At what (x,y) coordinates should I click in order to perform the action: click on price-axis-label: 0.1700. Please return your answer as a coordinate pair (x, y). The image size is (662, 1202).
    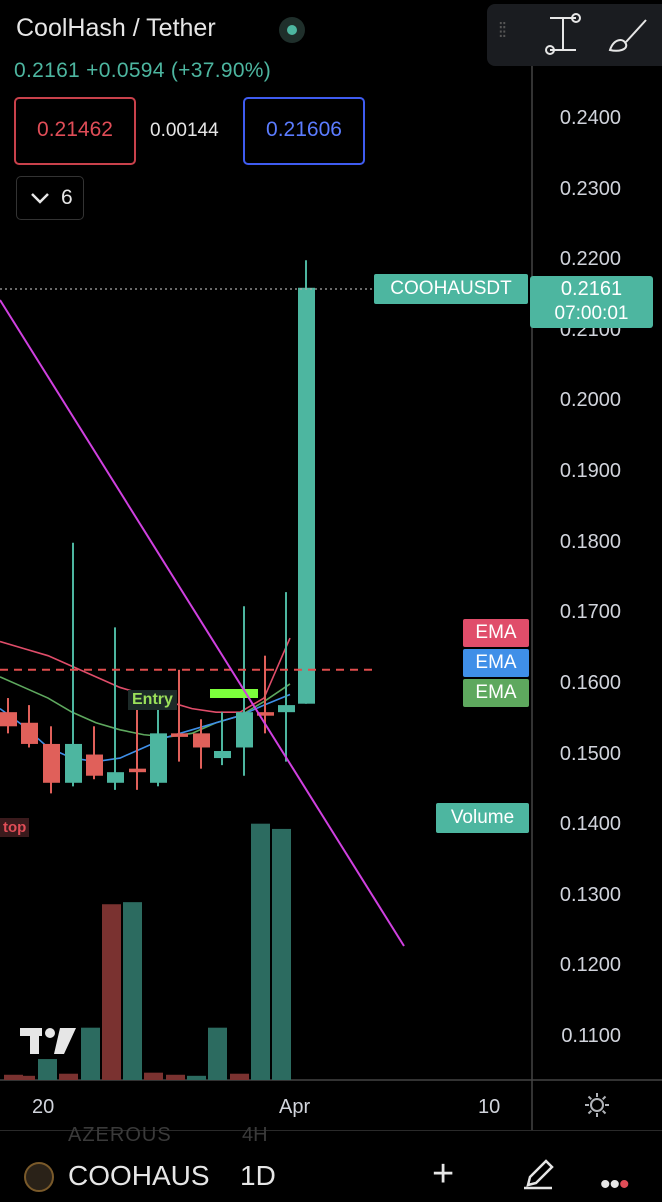
    Looking at the image, I should click on (590, 612).